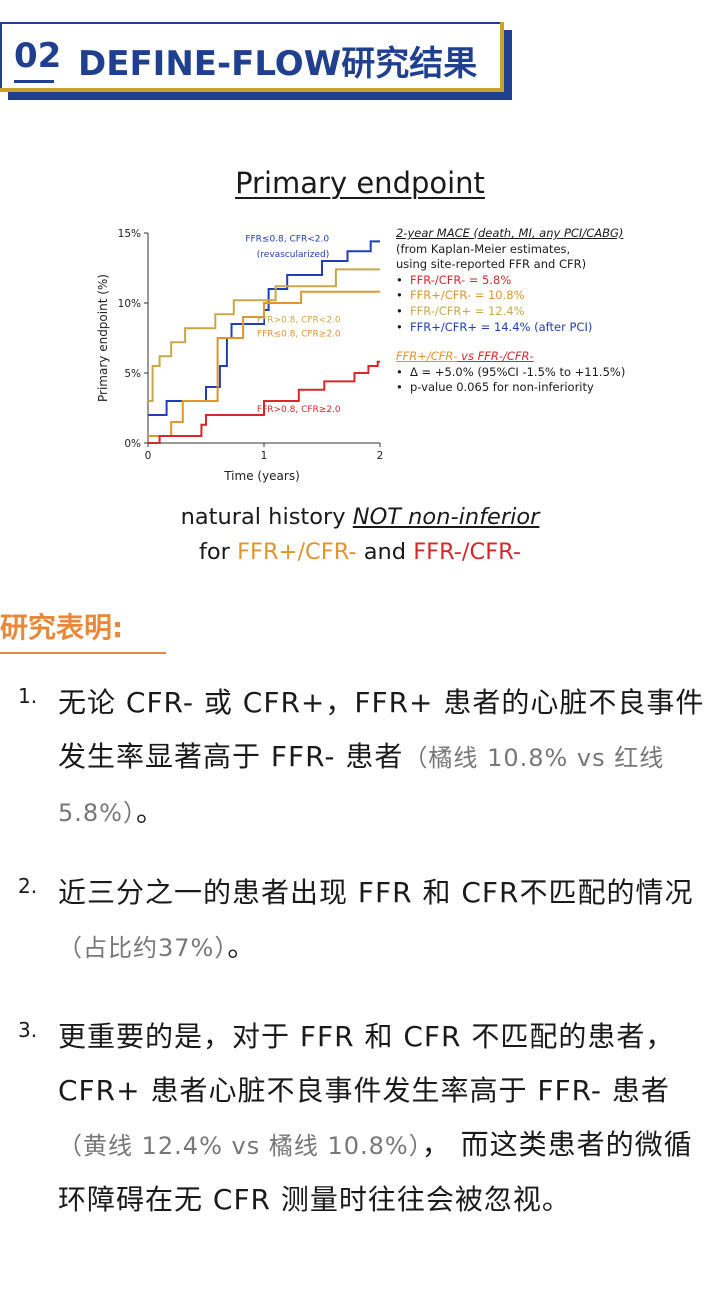 This screenshot has width=720, height=1296. What do you see at coordinates (148, 456) in the screenshot?
I see `x-tick-label: 0` at bounding box center [148, 456].